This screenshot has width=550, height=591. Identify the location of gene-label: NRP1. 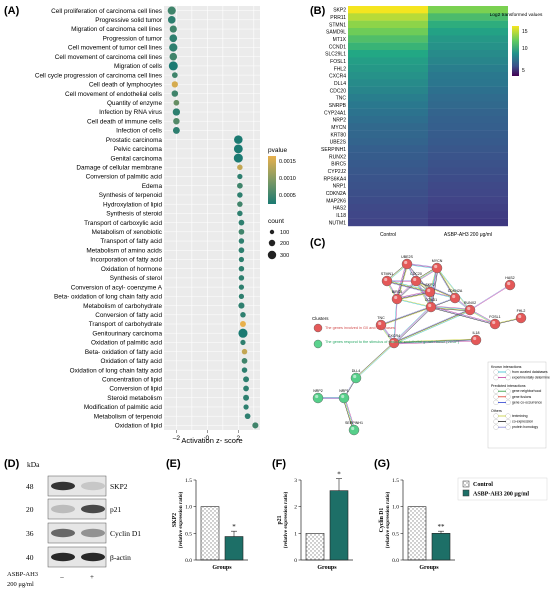
(340, 187).